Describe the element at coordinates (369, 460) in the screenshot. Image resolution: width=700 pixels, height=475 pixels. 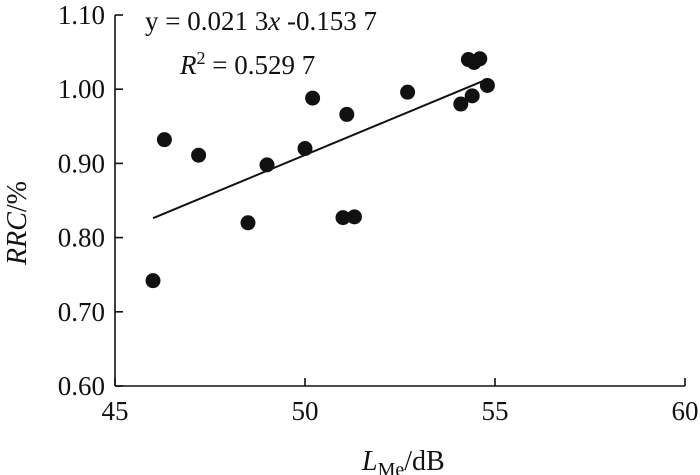
I see `x-axis-title-main: L` at that location.